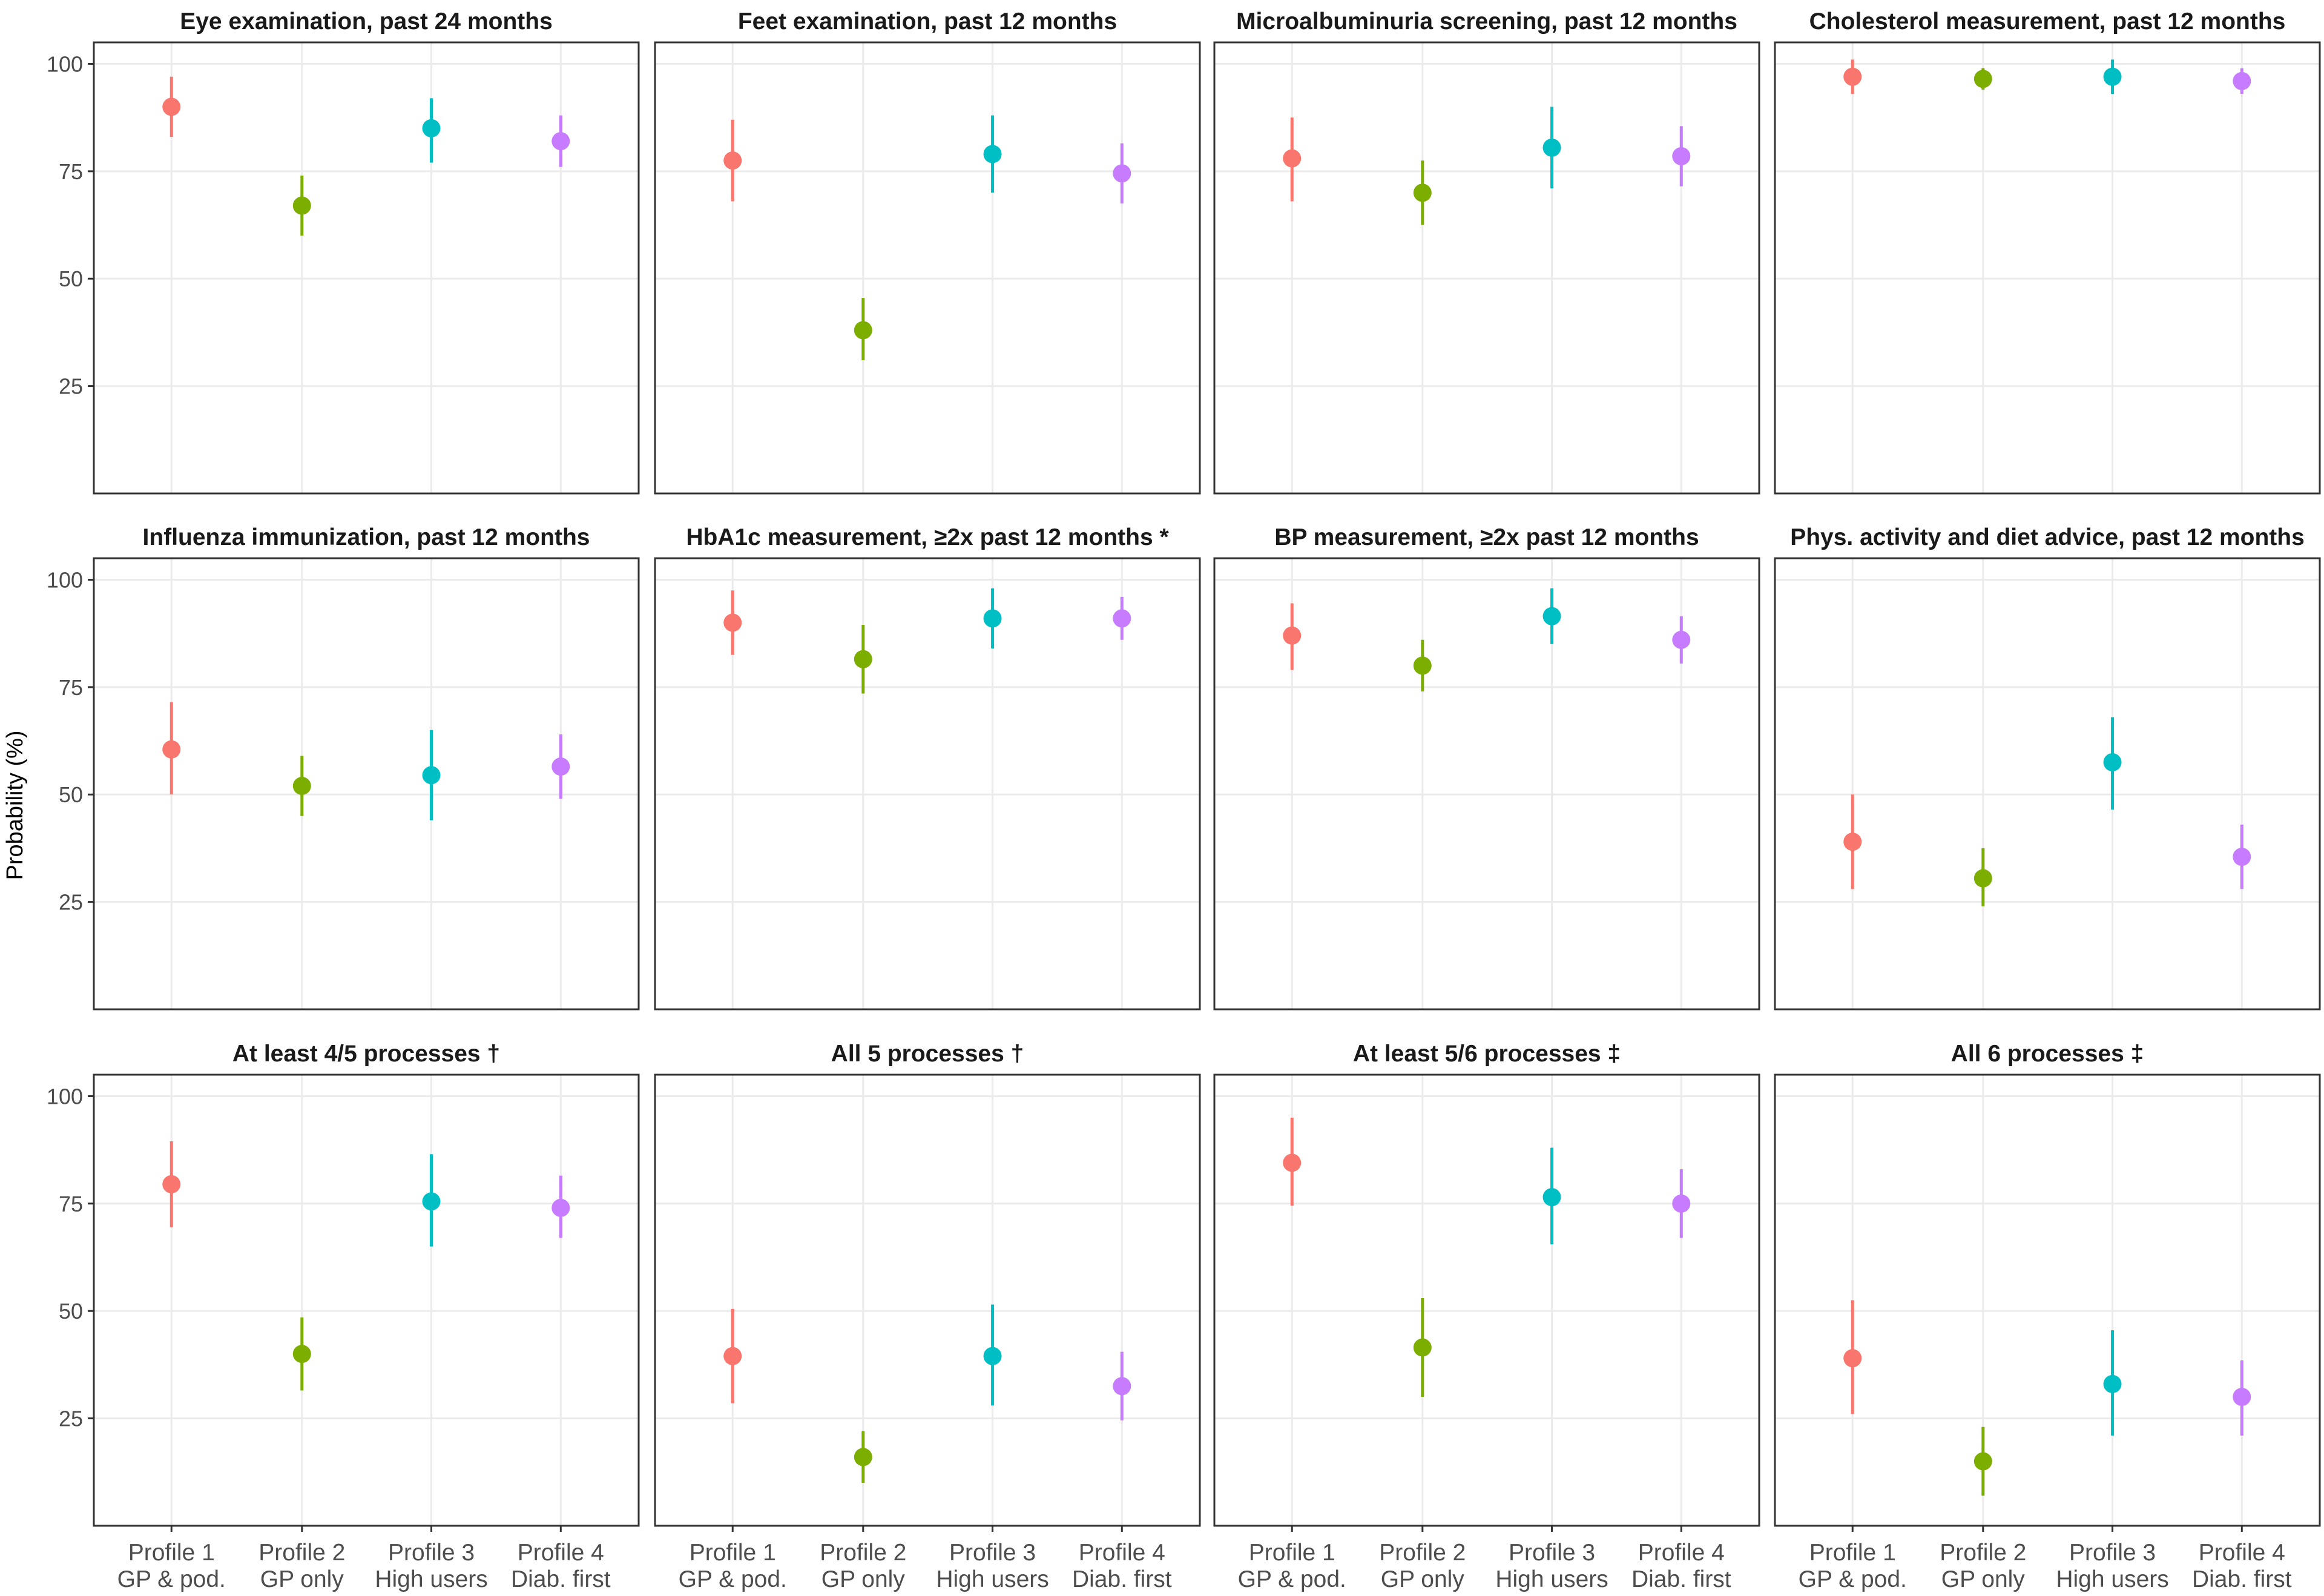  Describe the element at coordinates (2048, 21) in the screenshot. I see `panel-title: Cholesterol measurement, past 12 months` at that location.